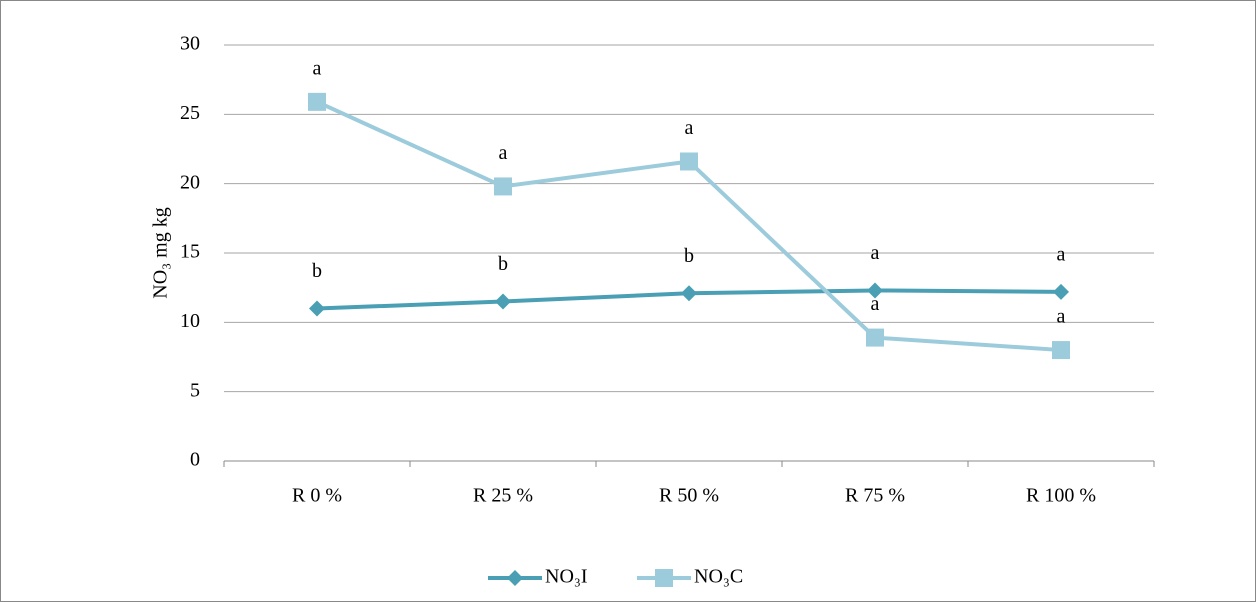 Image resolution: width=1256 pixels, height=602 pixels. I want to click on y-tick-label: 10, so click(190, 321).